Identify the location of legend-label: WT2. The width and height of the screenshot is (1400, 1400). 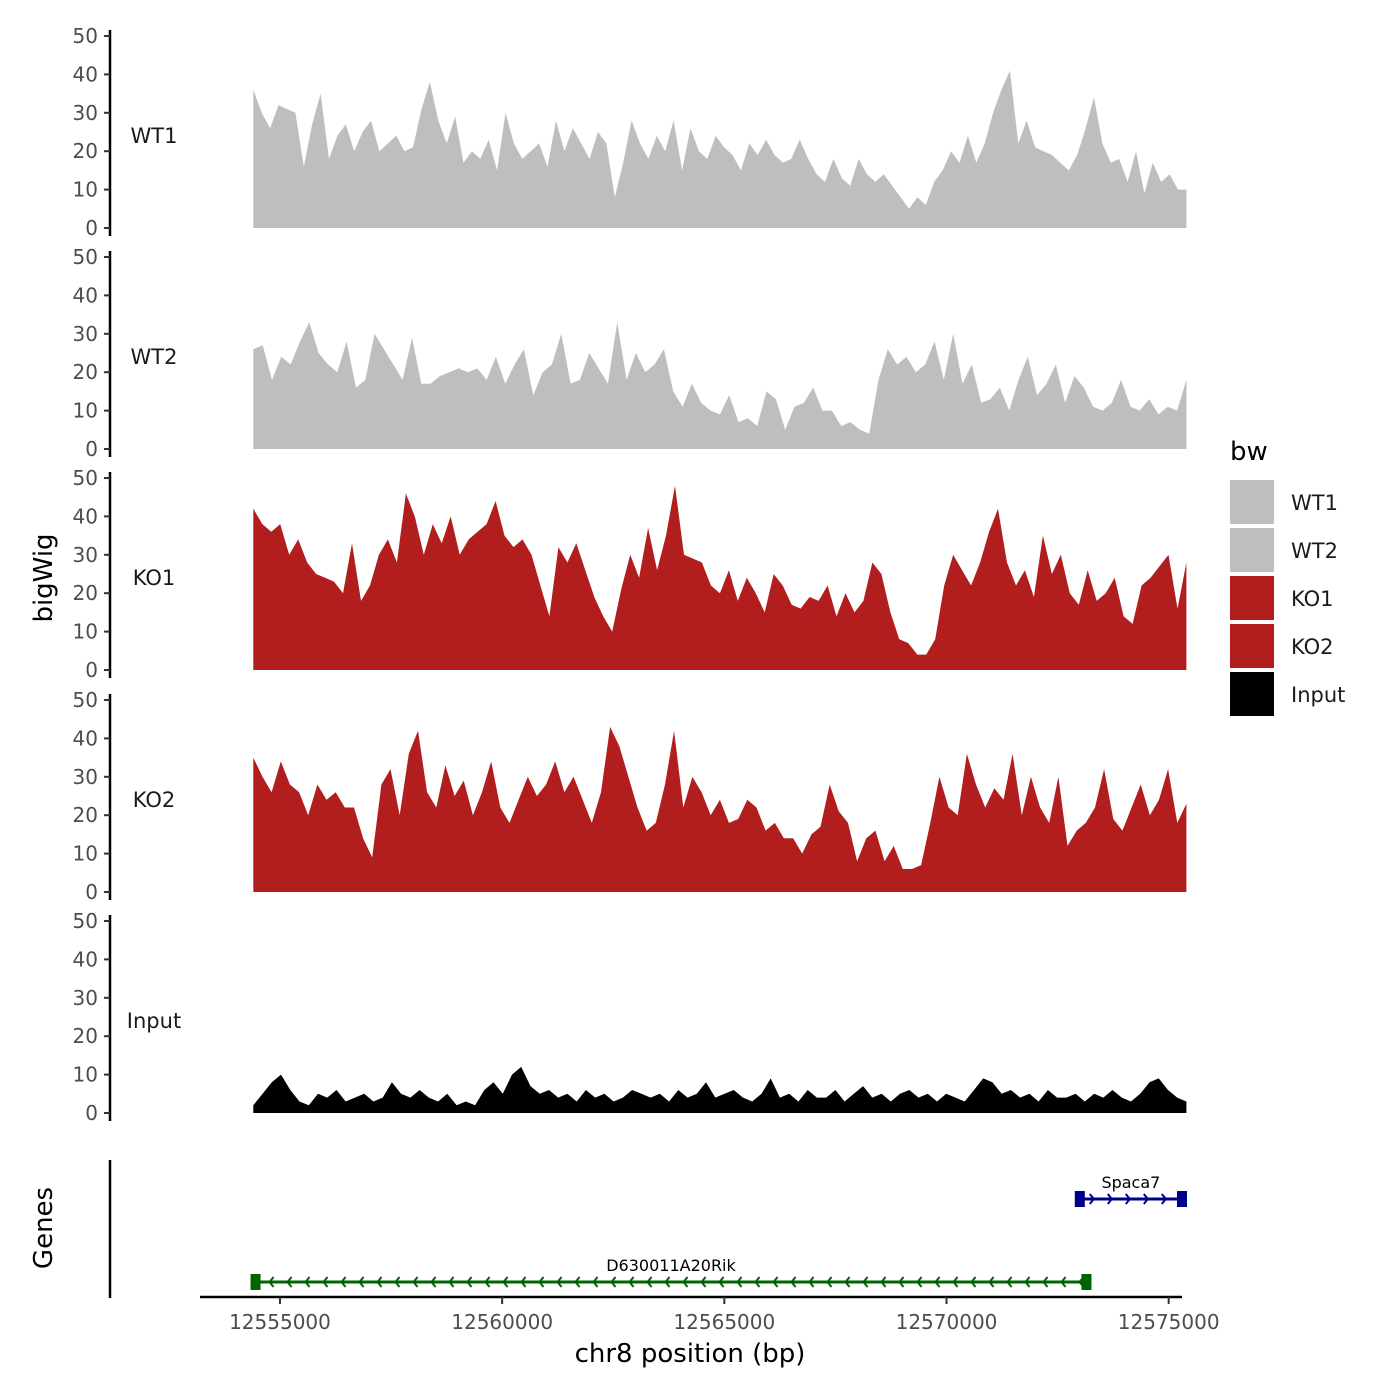
(1314, 551).